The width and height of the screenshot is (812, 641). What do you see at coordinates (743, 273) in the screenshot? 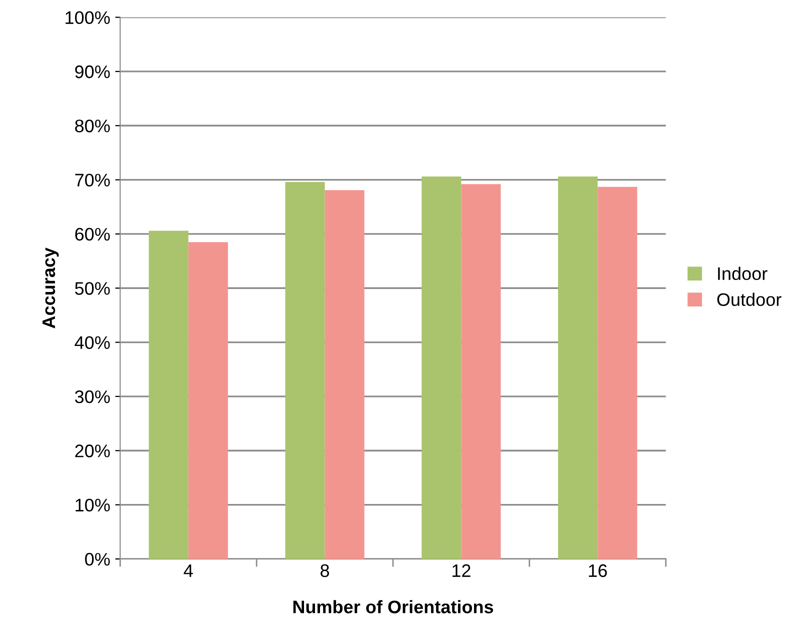
I see `legend-label: Indoor` at bounding box center [743, 273].